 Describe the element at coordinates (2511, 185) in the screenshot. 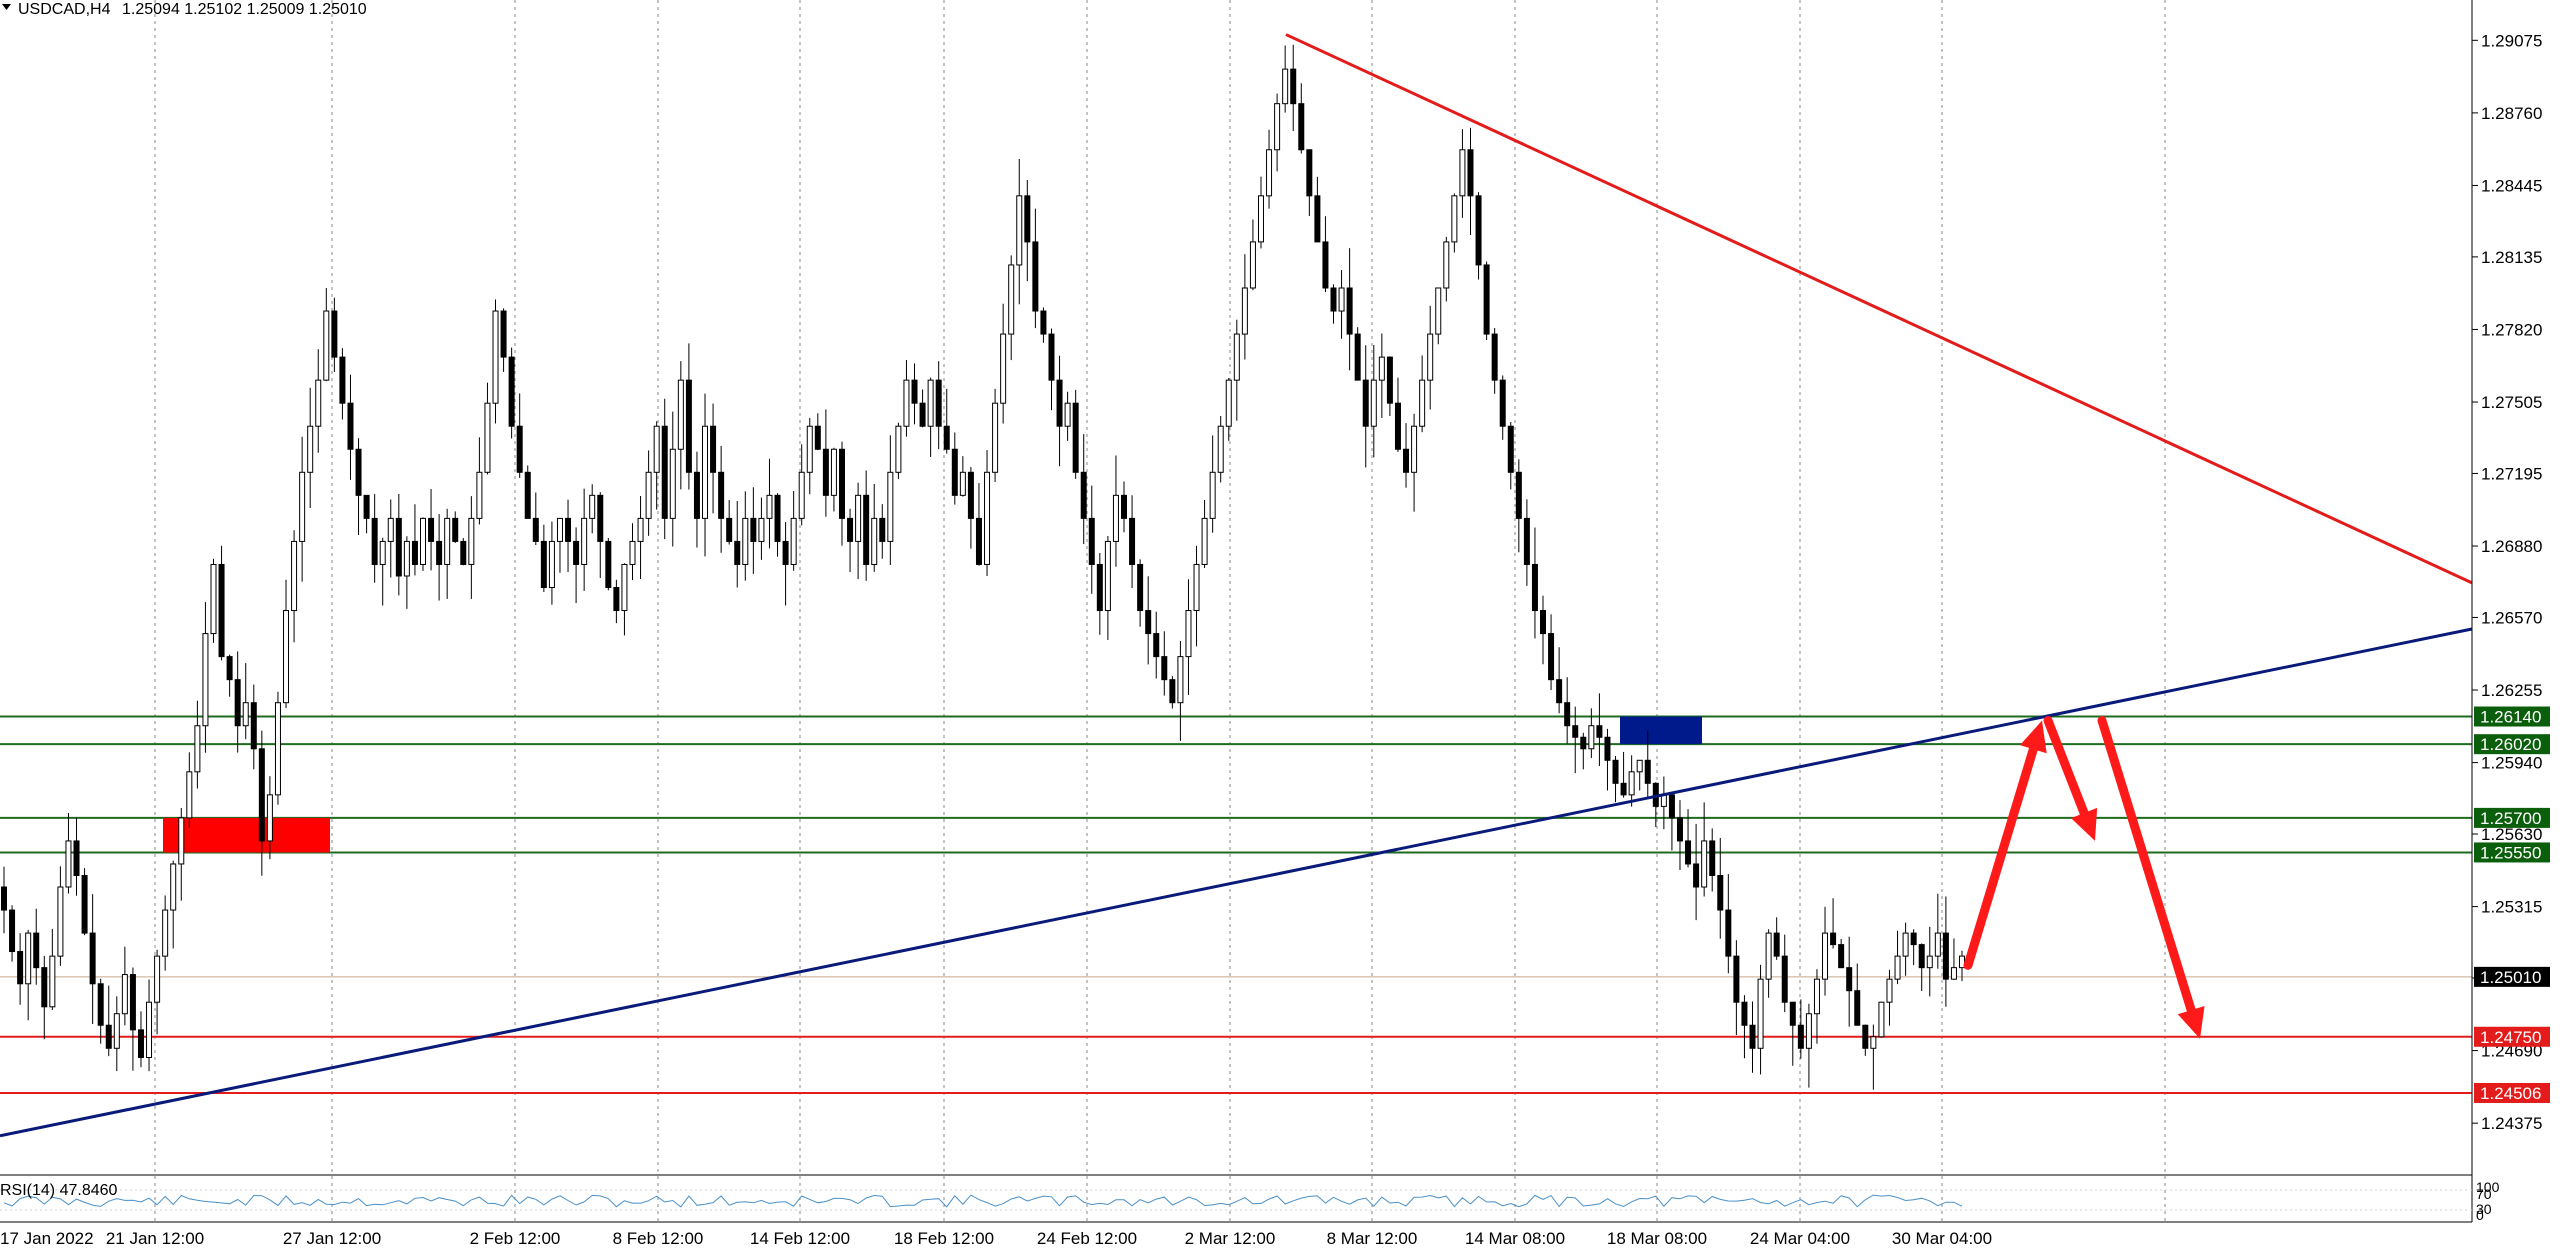

I see `y-tick-label: 1.28445` at that location.